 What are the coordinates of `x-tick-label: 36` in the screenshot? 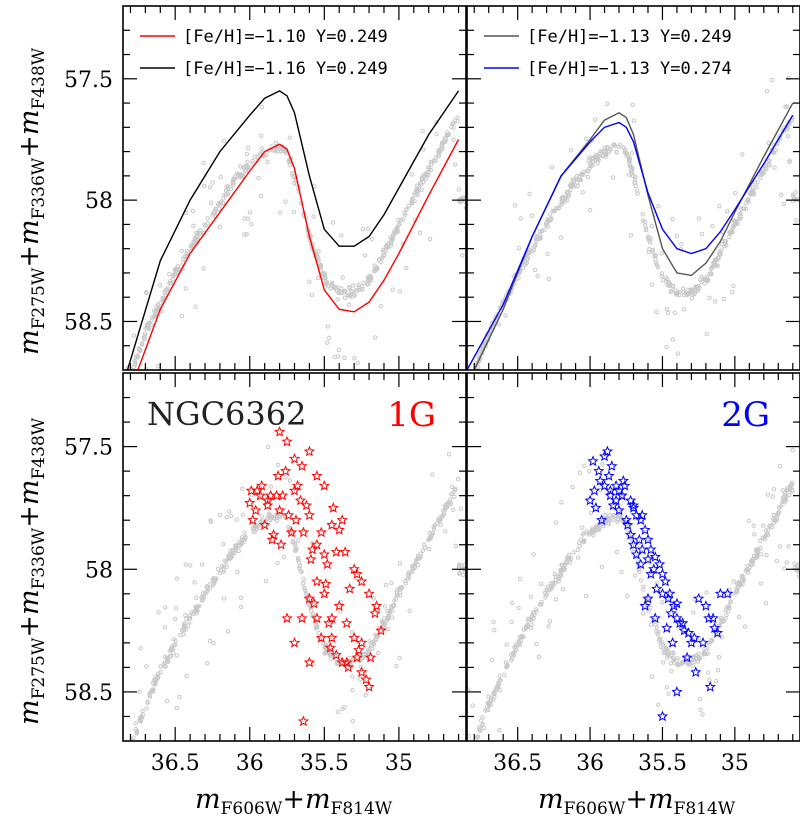 It's located at (590, 763).